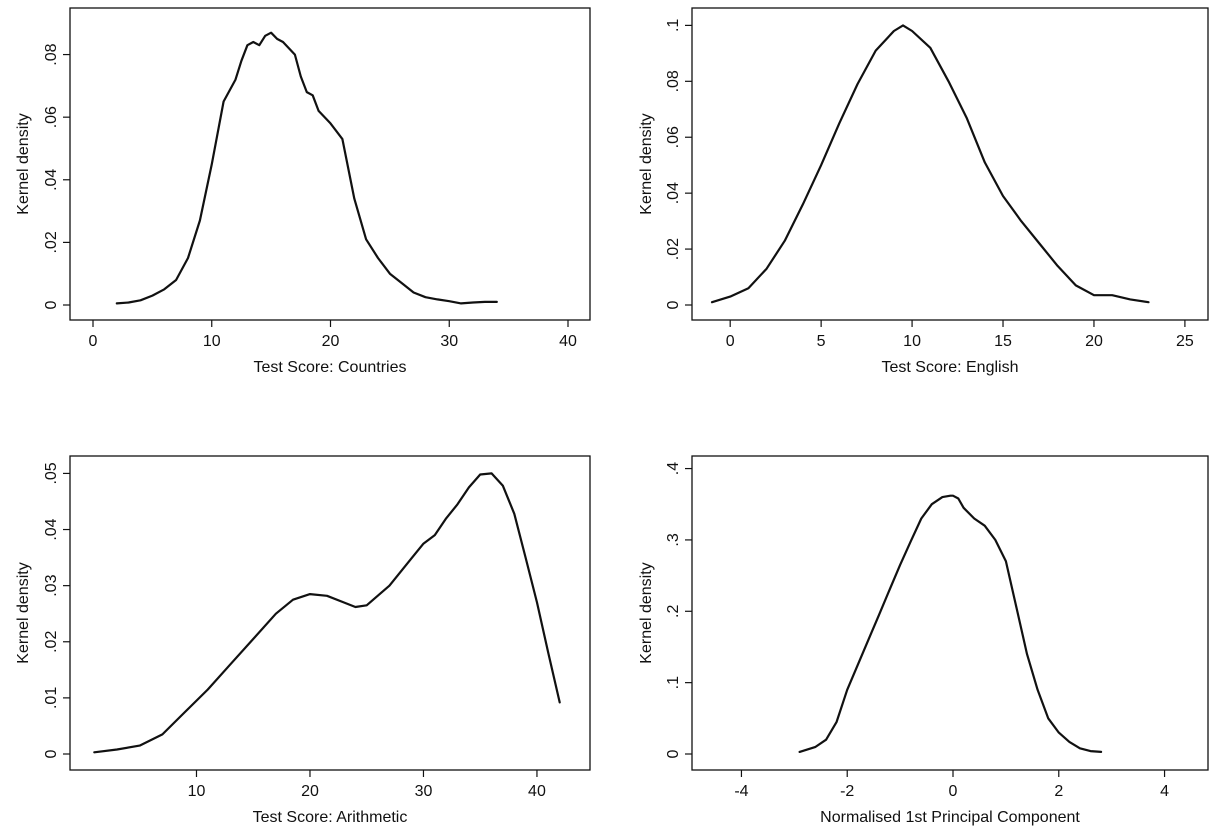 The height and width of the screenshot is (838, 1215). What do you see at coordinates (1164, 791) in the screenshot?
I see `x-tick-label: 4` at bounding box center [1164, 791].